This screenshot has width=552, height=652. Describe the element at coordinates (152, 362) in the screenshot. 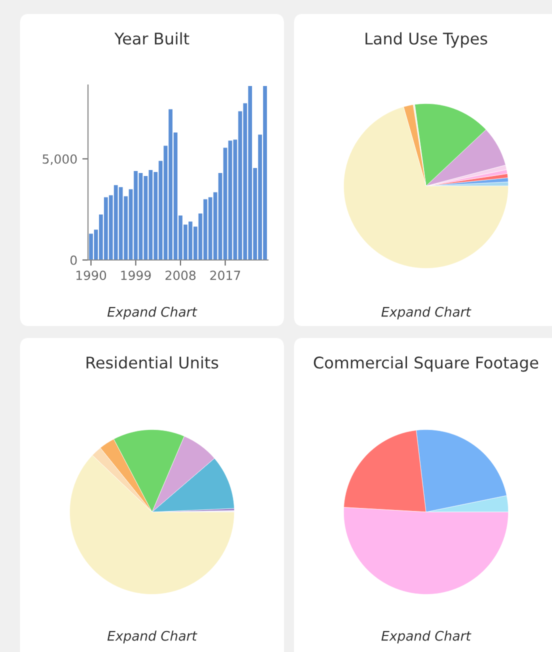

I see `chart-title: Residential Units` at that location.